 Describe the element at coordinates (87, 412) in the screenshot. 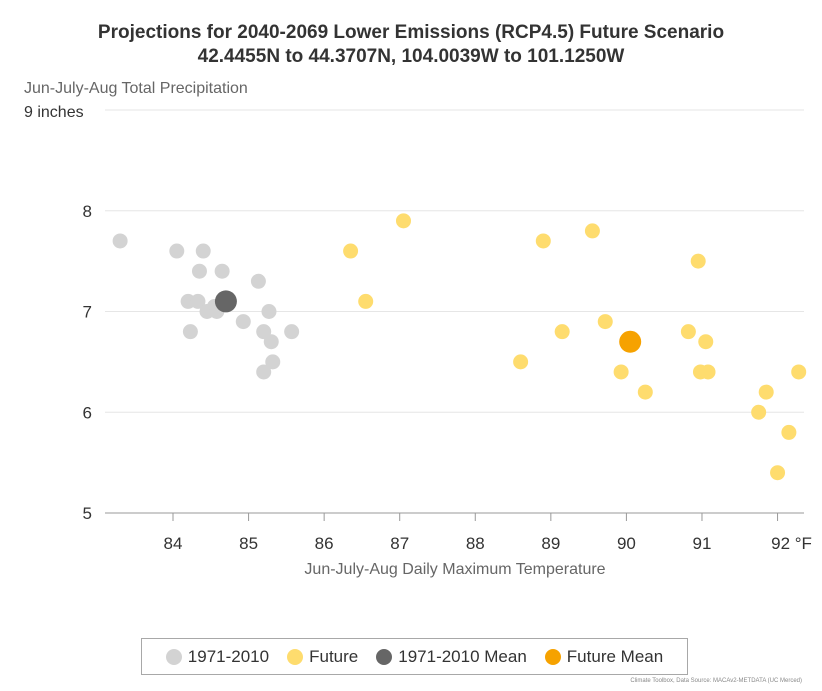

I see `y-tick-label: 6` at that location.